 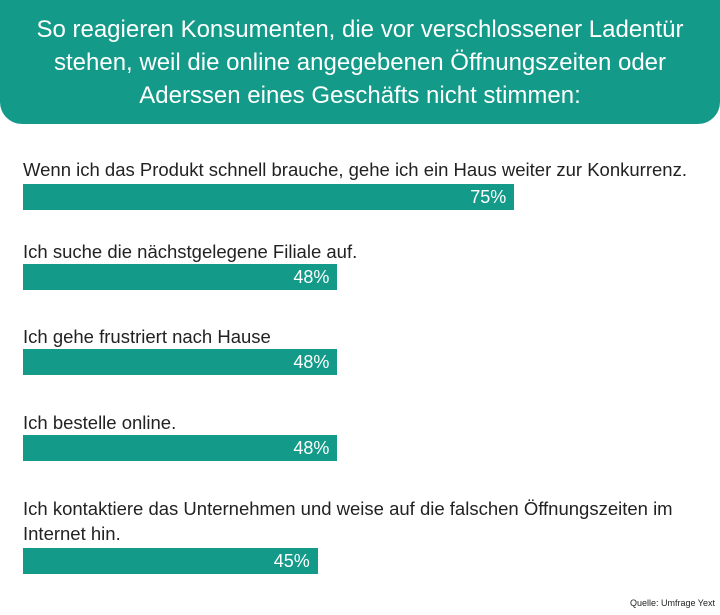 What do you see at coordinates (170, 561) in the screenshot?
I see `bar: 45%` at bounding box center [170, 561].